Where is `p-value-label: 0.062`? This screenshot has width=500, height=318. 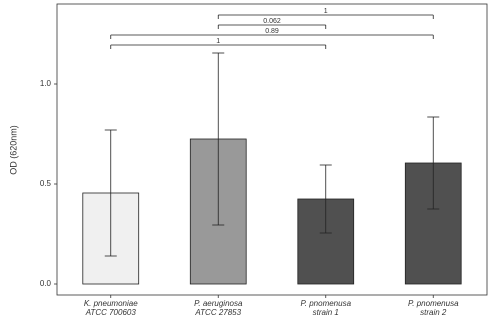
p-value-label: 0.062 is located at coordinates (272, 21).